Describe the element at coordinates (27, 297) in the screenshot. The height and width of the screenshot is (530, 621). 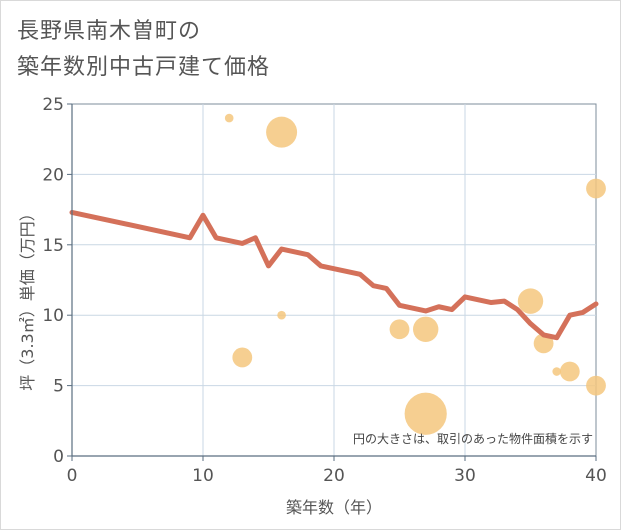
I see `y-axis-label: 坪（3.3㎡）単価（万円）` at that location.